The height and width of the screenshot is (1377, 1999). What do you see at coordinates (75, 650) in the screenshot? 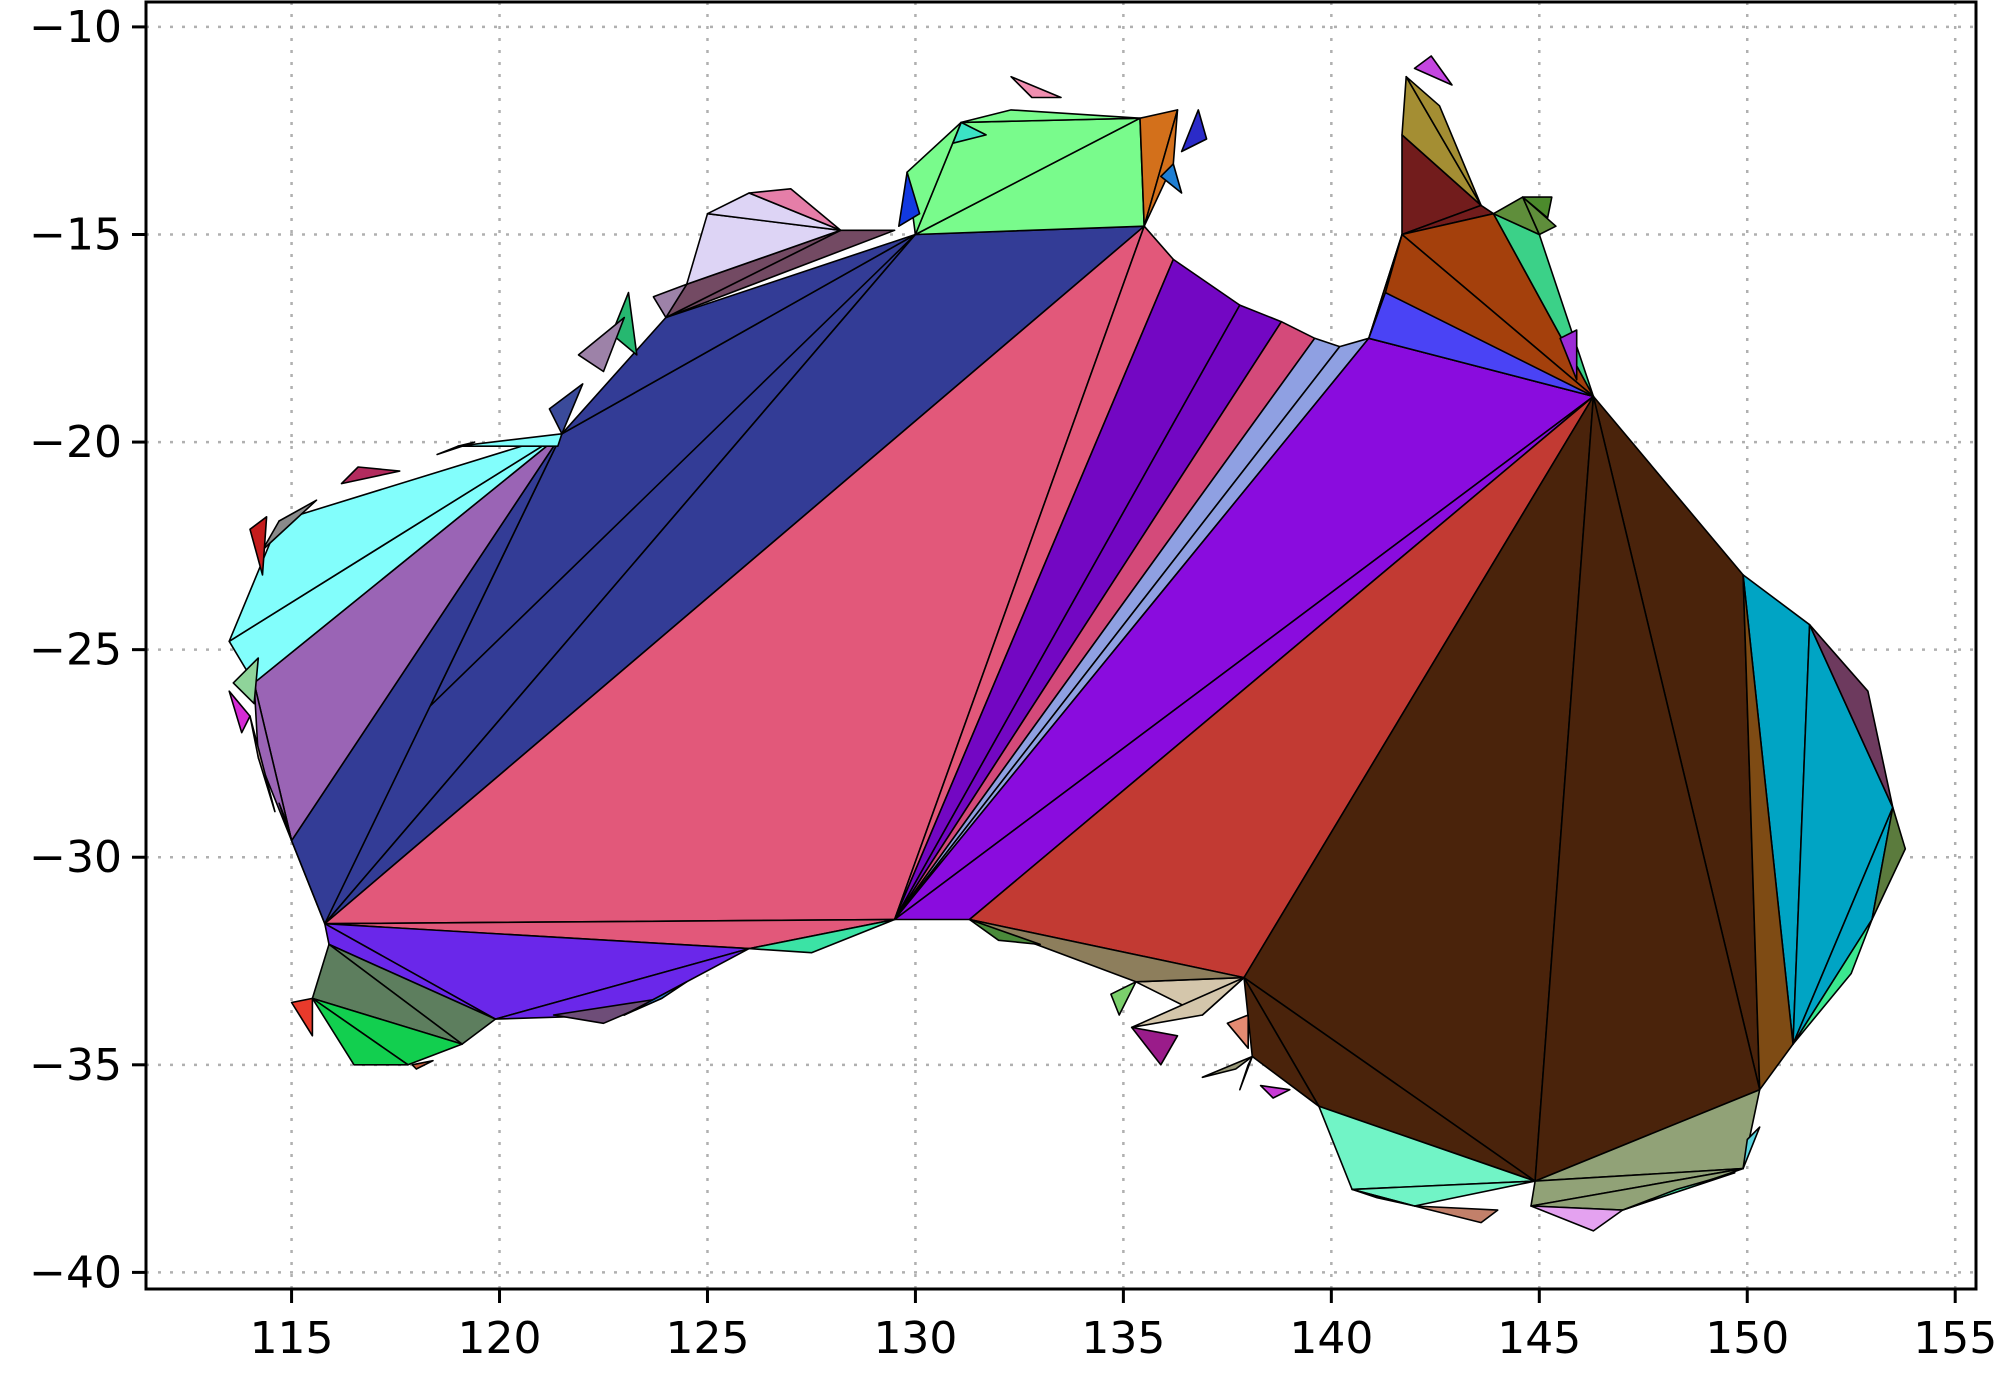
I see `y-tick-label: −25` at bounding box center [75, 650].